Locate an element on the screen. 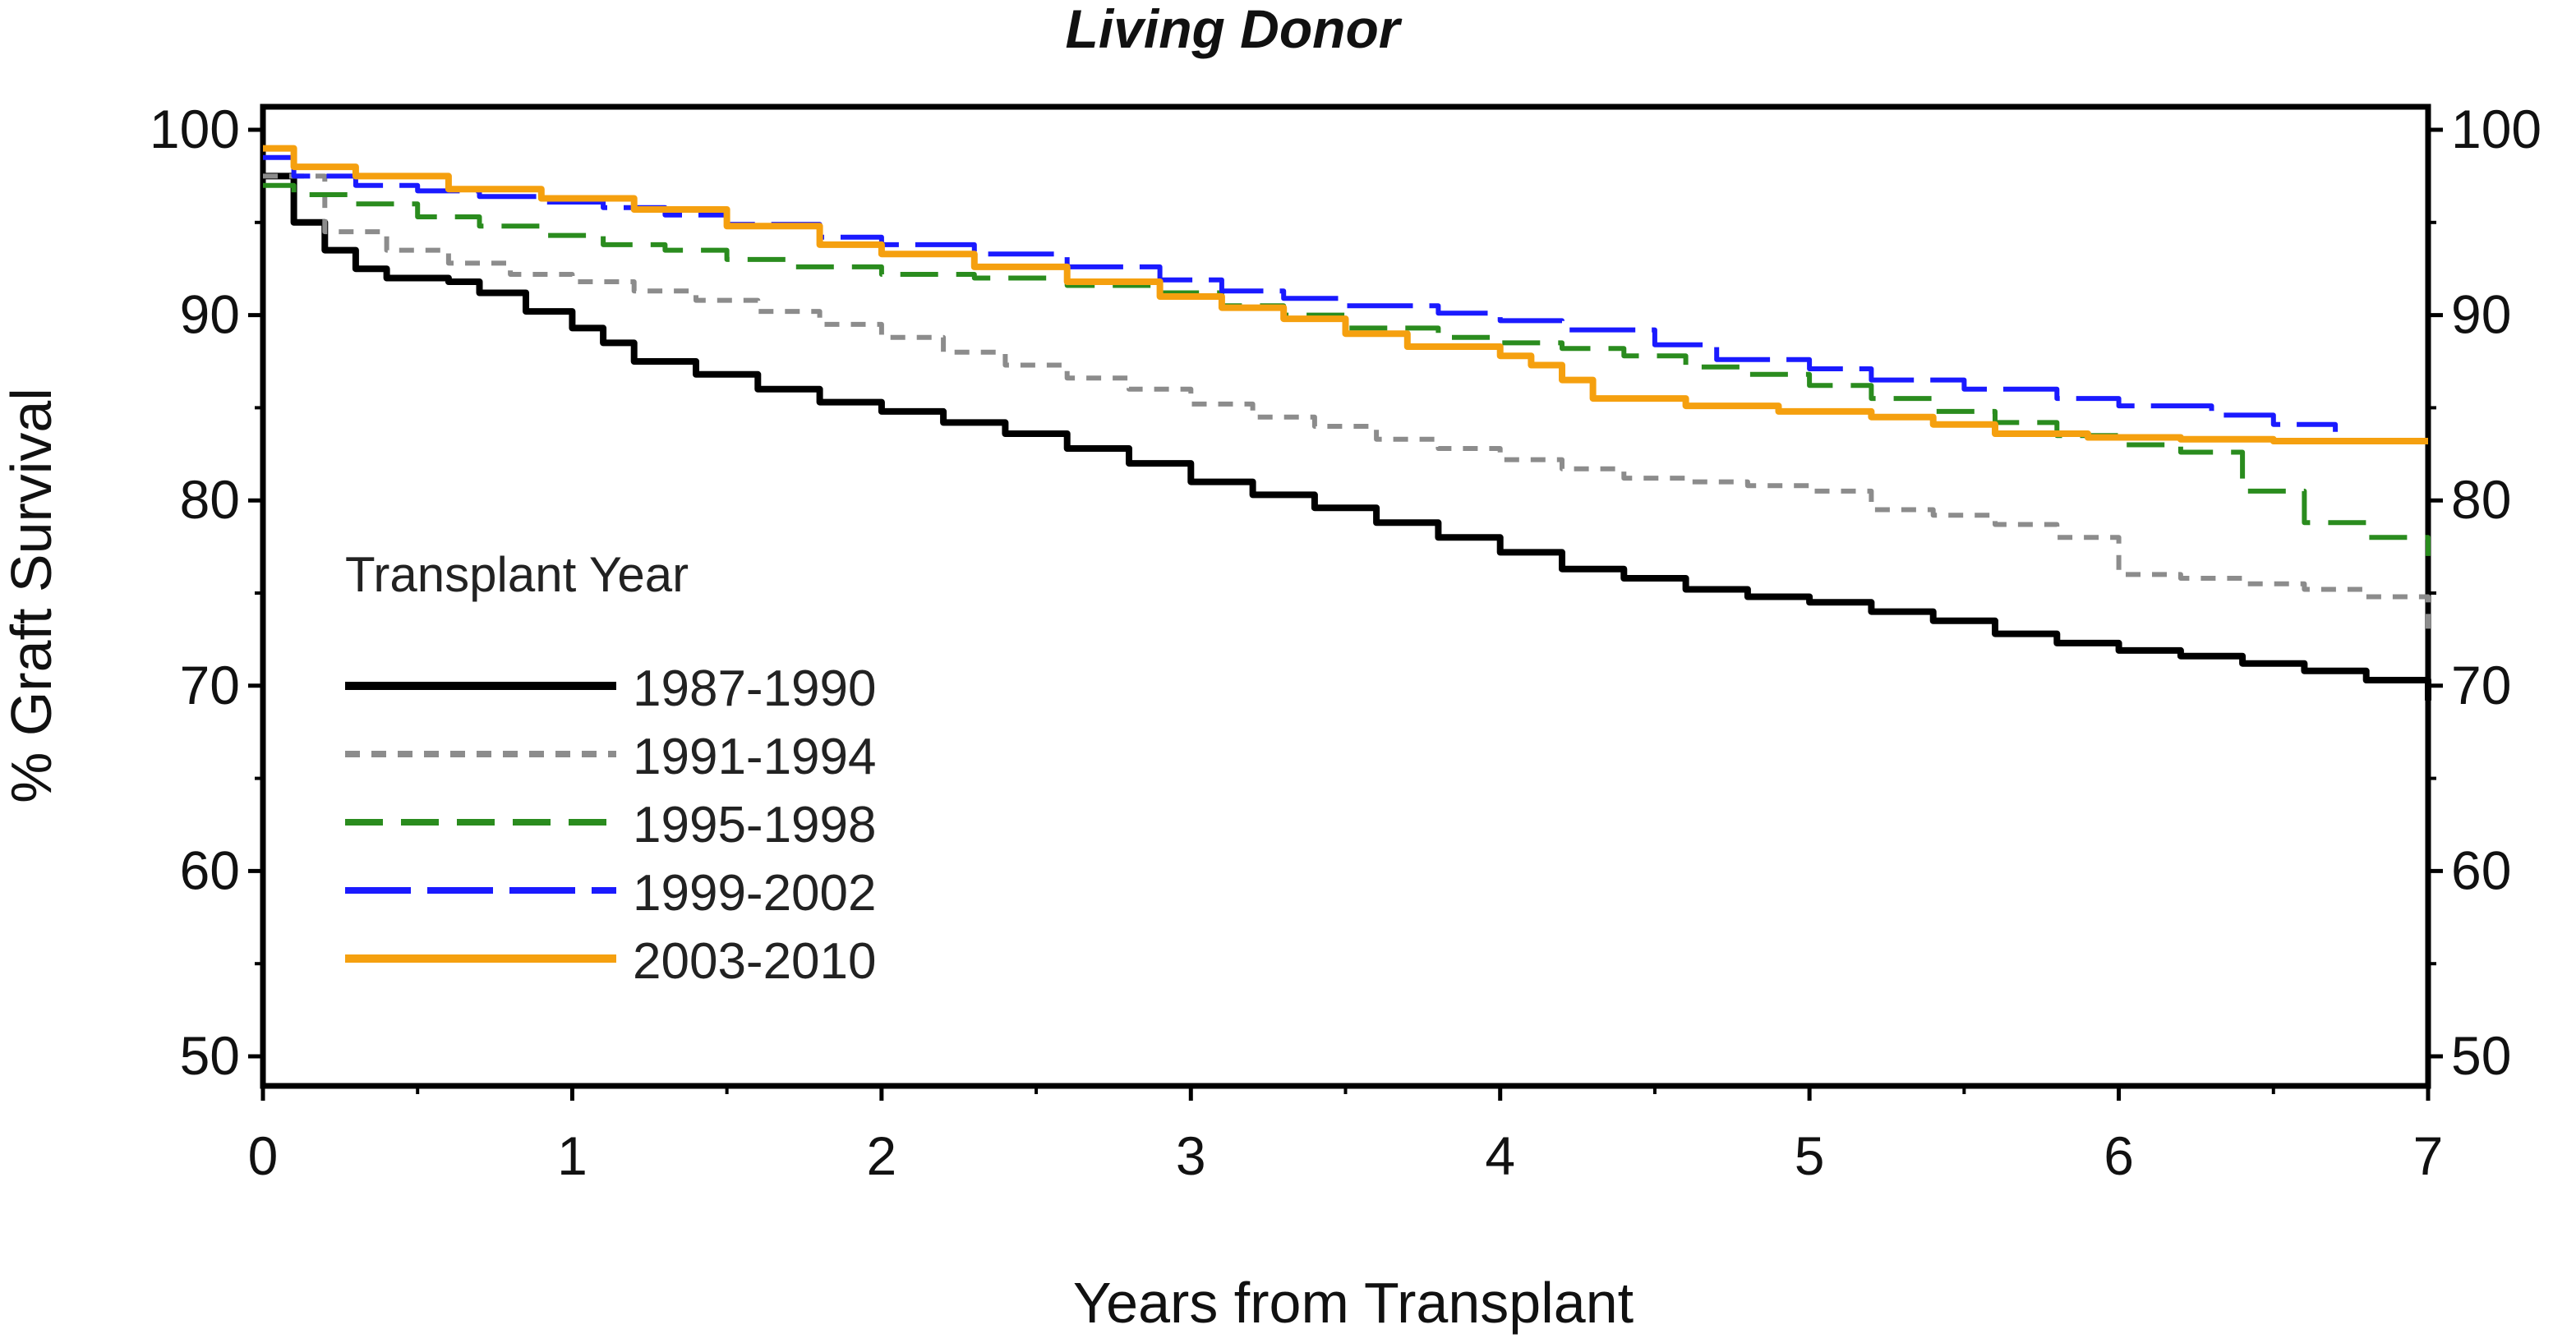 The image size is (2576, 1343). legend-label-1: 1991-1994 is located at coordinates (755, 757).